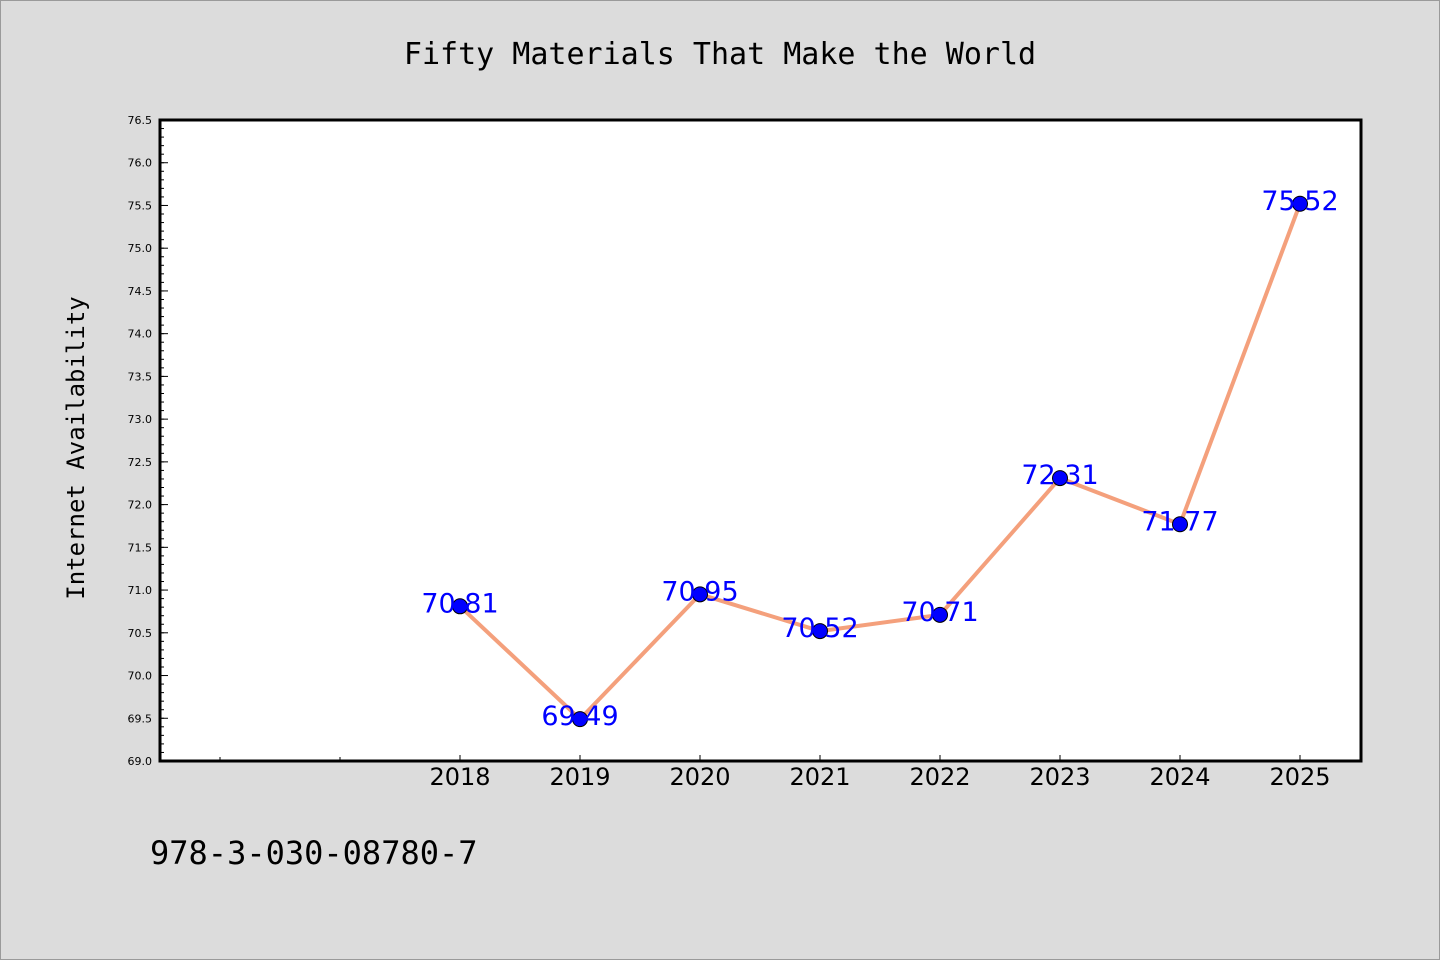 The image size is (1440, 960). What do you see at coordinates (140, 419) in the screenshot?
I see `y-tick-label: 73.0` at bounding box center [140, 419].